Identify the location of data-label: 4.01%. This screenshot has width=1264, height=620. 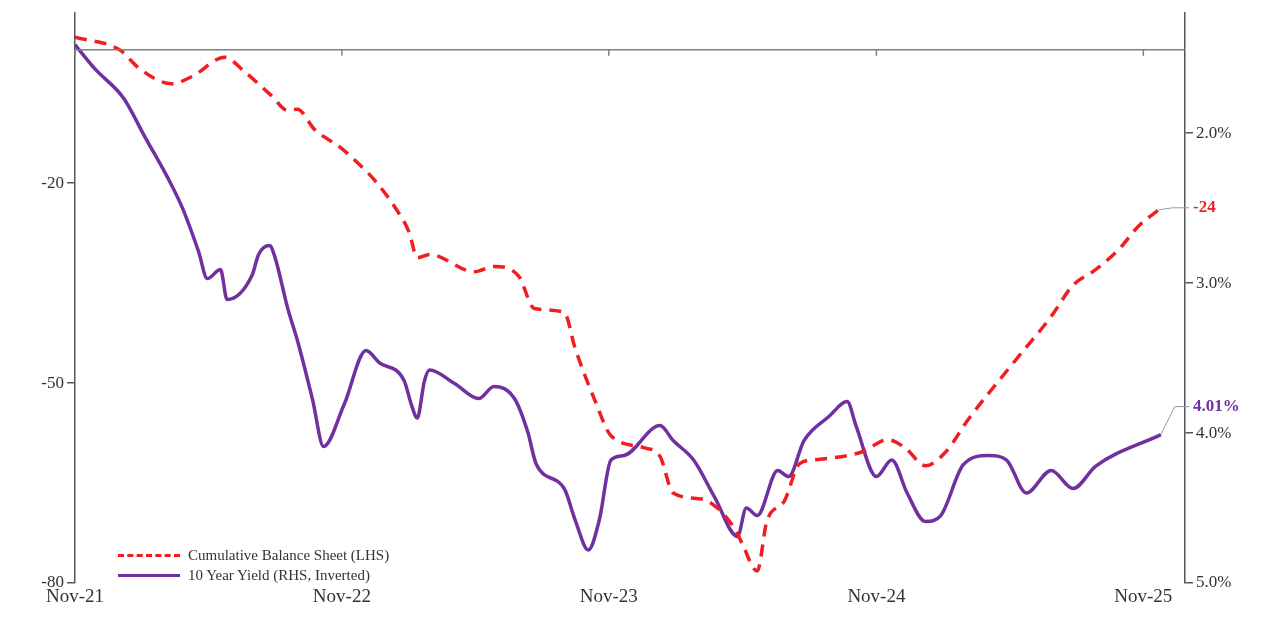
(1216, 405).